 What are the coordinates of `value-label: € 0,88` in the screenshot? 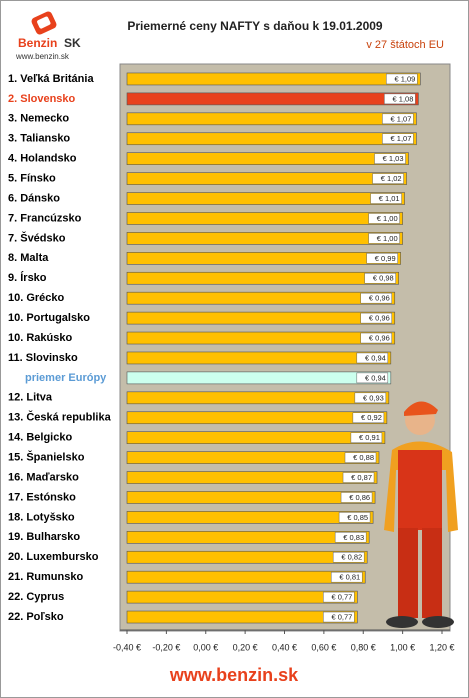 It's located at (363, 457).